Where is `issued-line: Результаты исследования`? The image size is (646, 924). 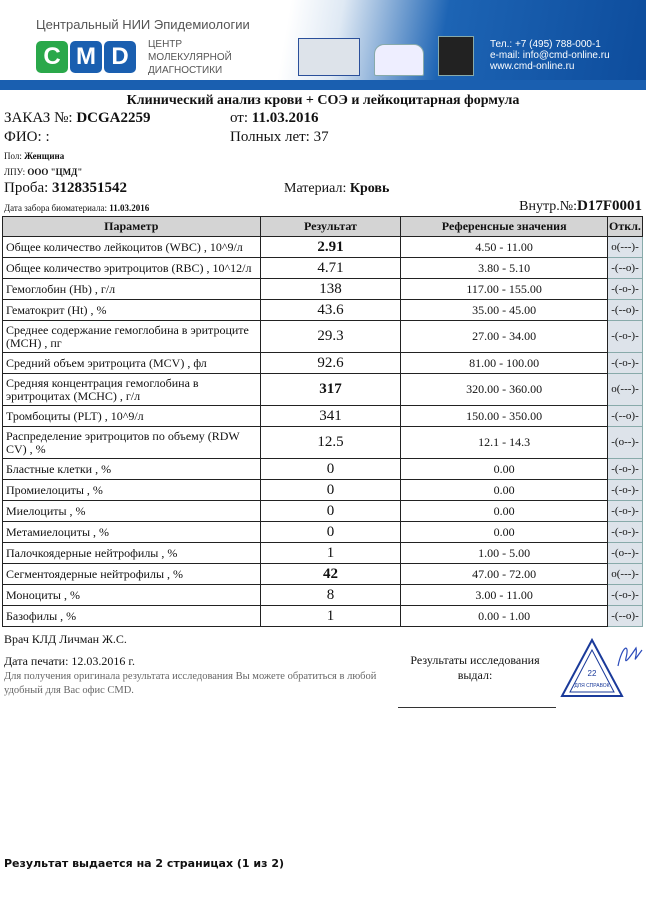 issued-line: Результаты исследования is located at coordinates (475, 660).